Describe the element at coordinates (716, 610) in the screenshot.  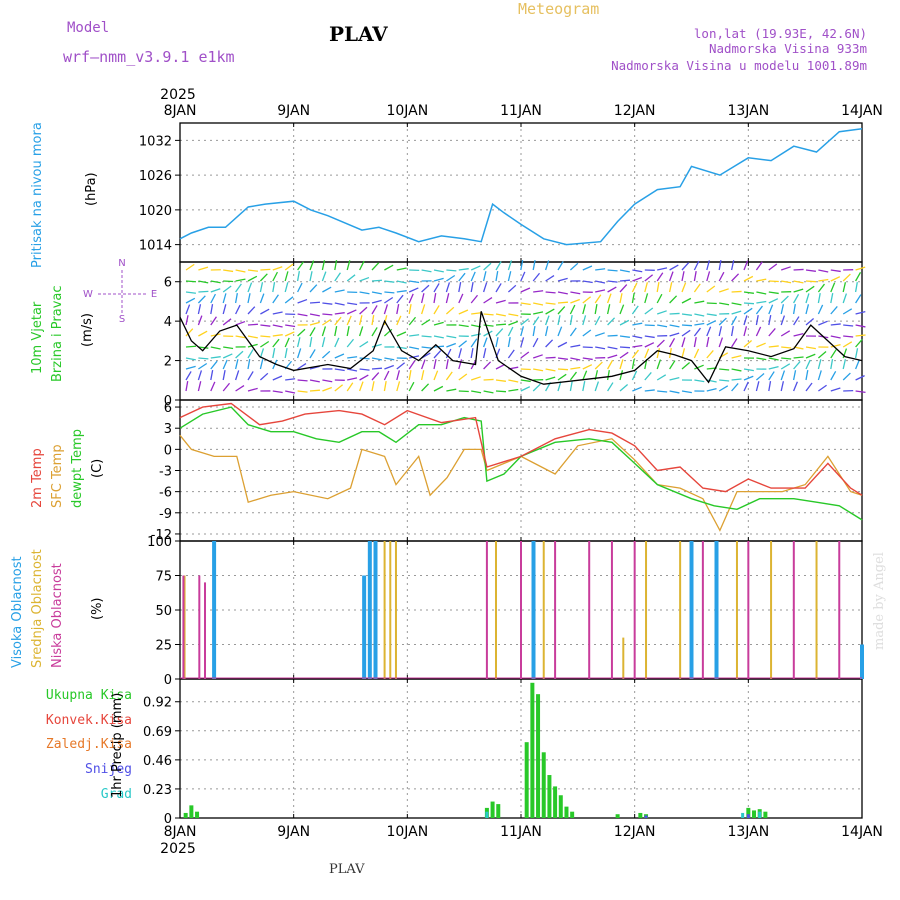
I see `high-cloud-bar` at that location.